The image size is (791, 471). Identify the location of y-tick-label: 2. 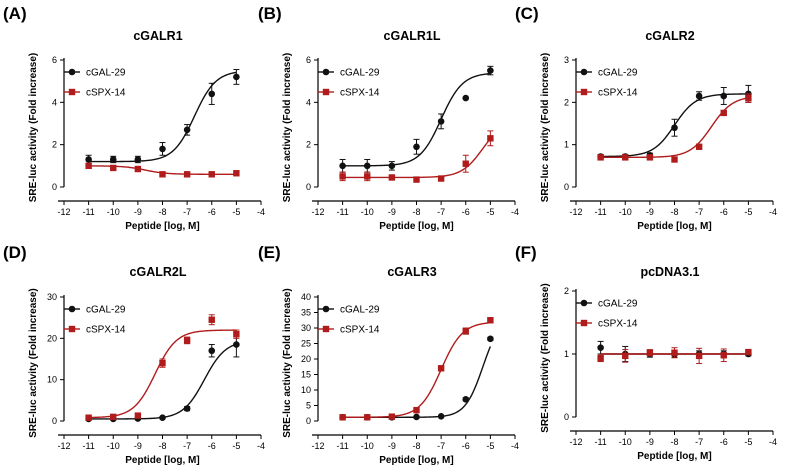
(566, 102).